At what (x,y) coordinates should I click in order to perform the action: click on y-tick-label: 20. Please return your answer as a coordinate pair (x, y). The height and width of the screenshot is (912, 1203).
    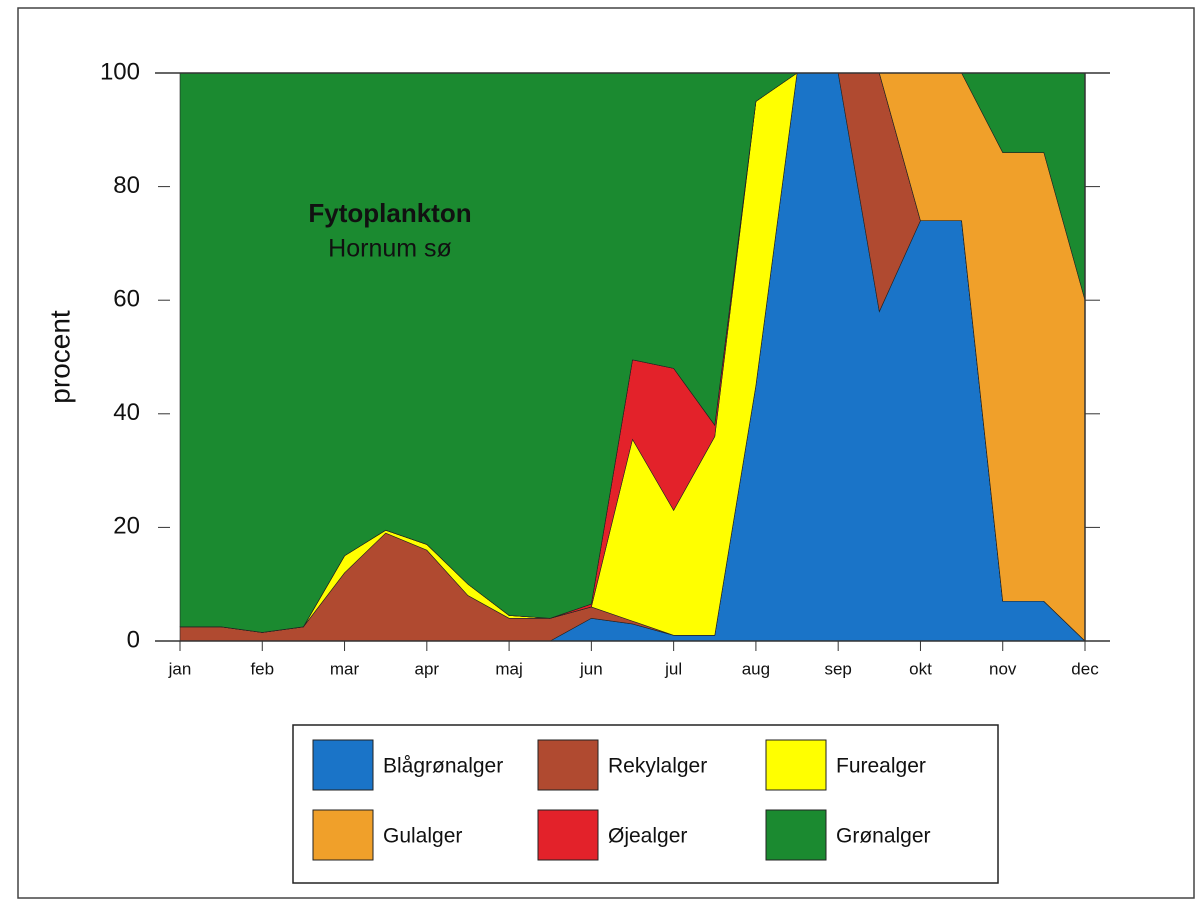
    Looking at the image, I should click on (126, 526).